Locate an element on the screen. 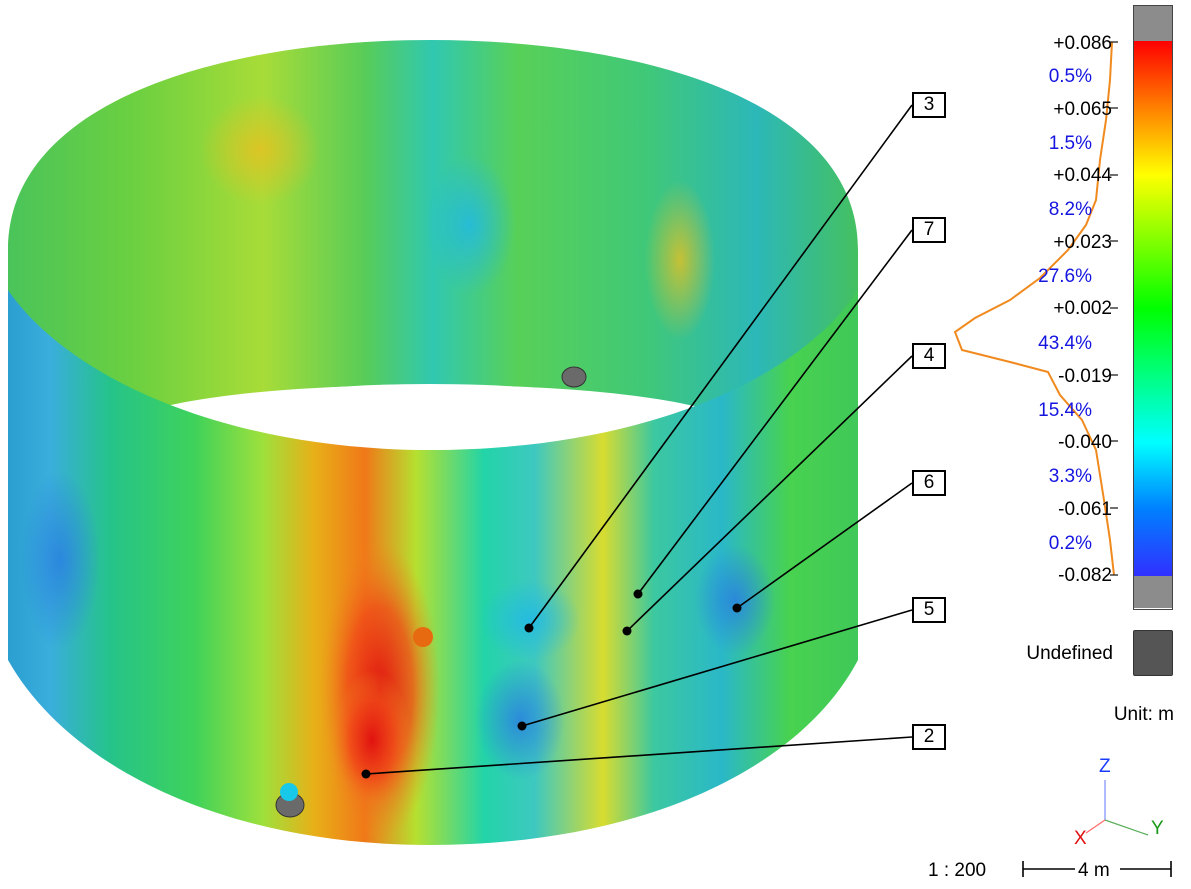 The width and height of the screenshot is (1191, 889). inner-yellow-patch is located at coordinates (260, 150).